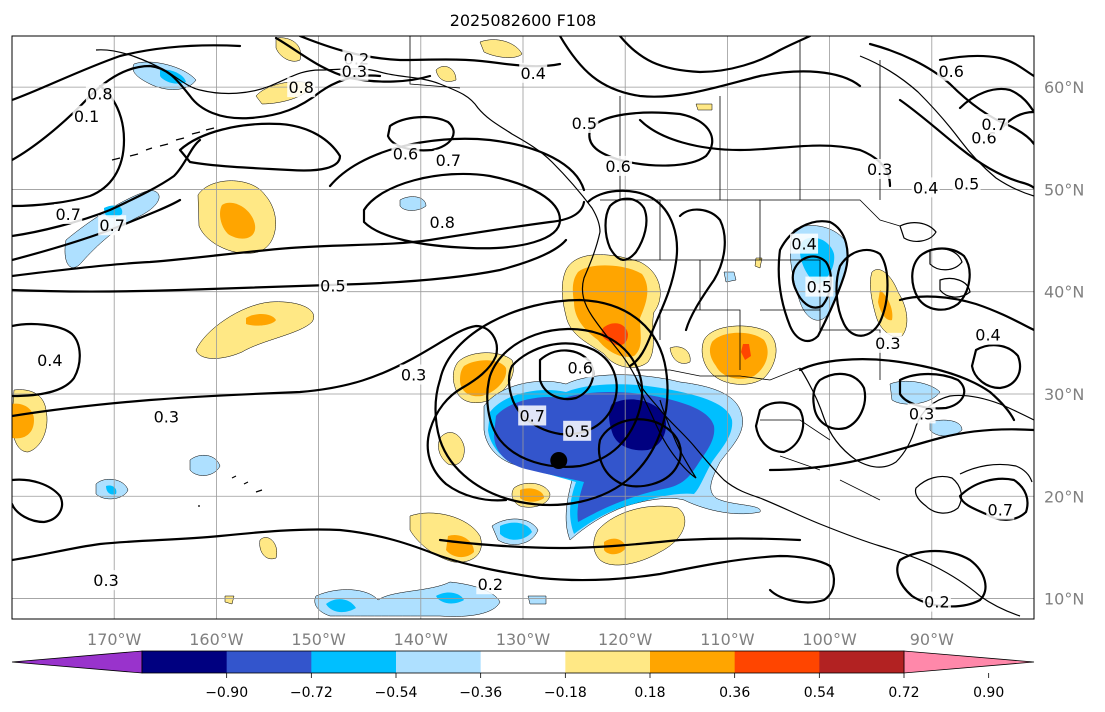 This screenshot has height=712, width=1105. Describe the element at coordinates (216, 639) in the screenshot. I see `longitude-tick-label: 160°W` at that location.